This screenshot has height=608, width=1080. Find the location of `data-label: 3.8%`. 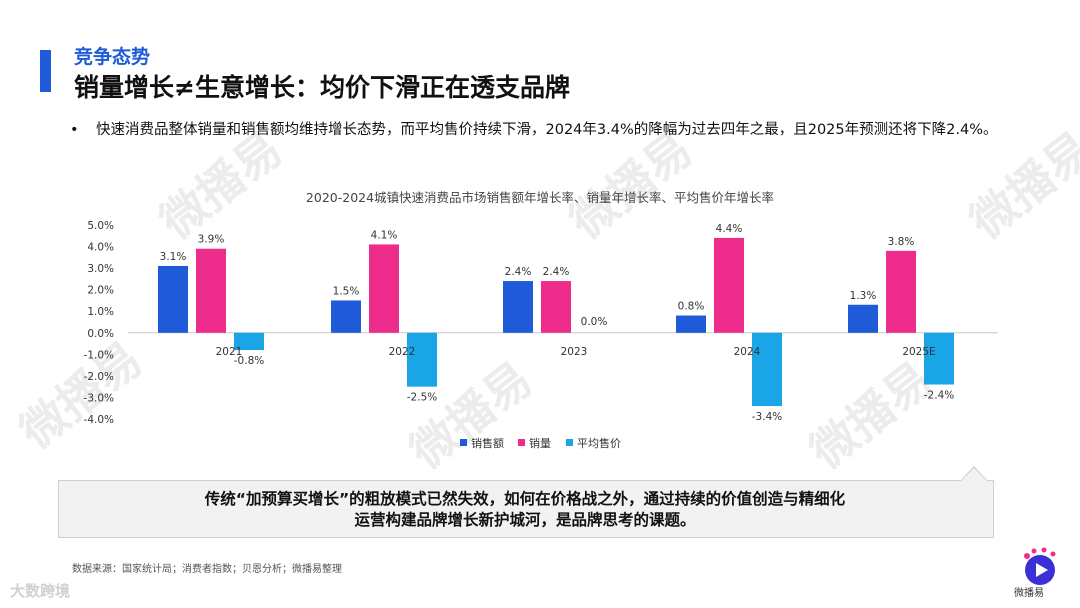

data-label: 3.8% is located at coordinates (901, 242).